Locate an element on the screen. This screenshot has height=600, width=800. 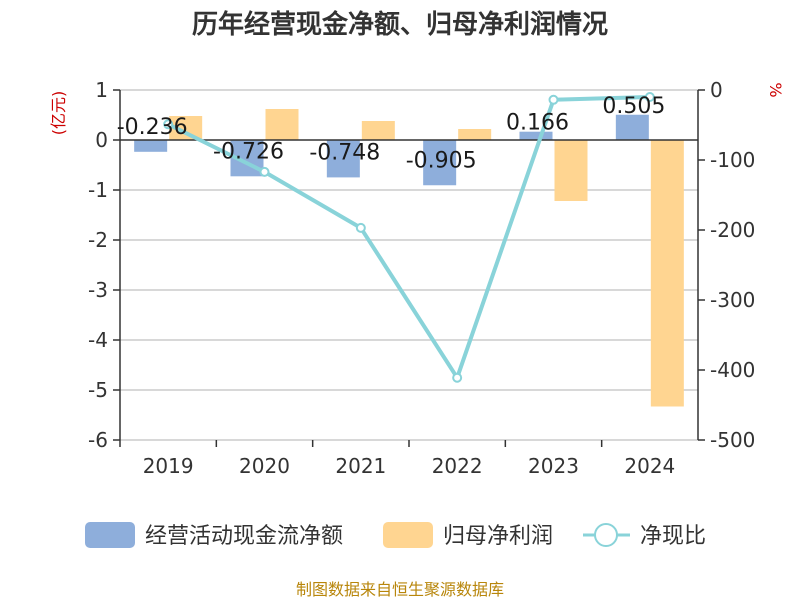
left-tick-label: 1 is located at coordinates (101, 90).